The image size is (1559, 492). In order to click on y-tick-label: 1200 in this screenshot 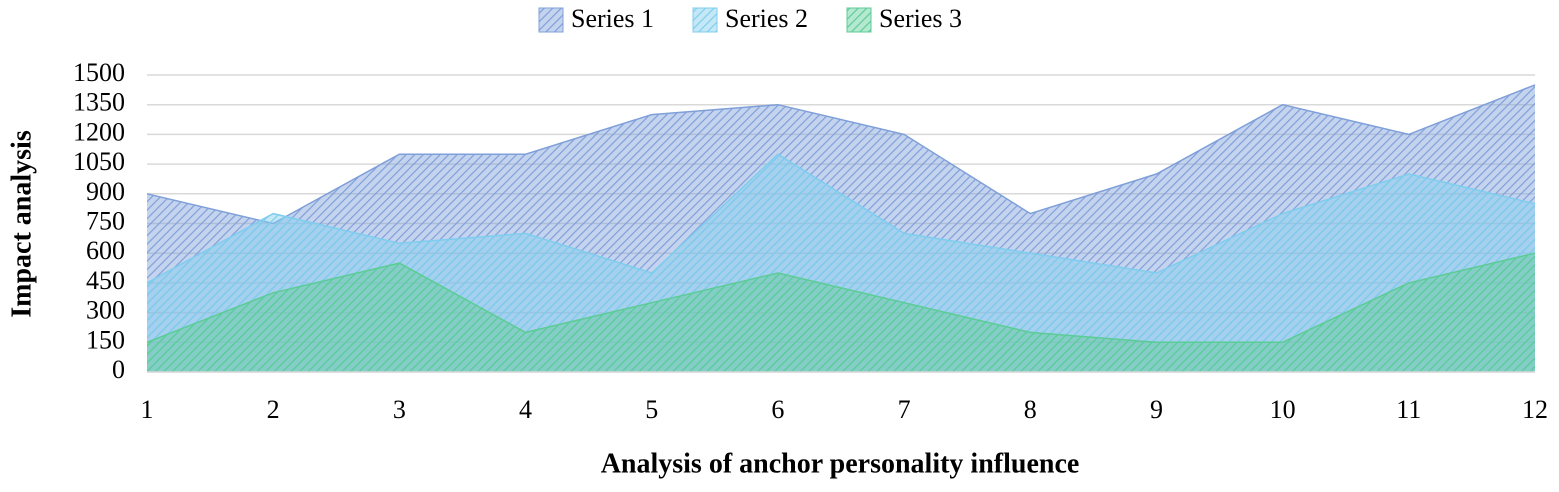, I will do `click(99, 131)`.